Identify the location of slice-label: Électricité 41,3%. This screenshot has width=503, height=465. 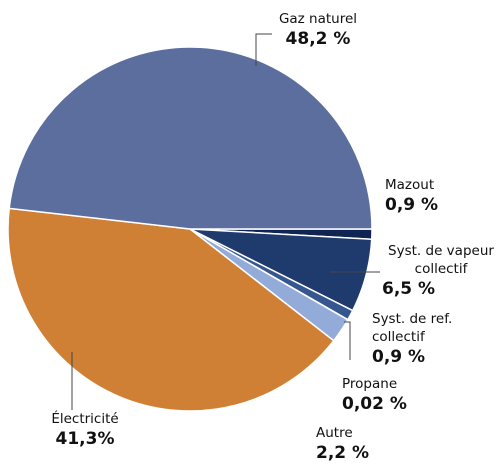
(85, 430).